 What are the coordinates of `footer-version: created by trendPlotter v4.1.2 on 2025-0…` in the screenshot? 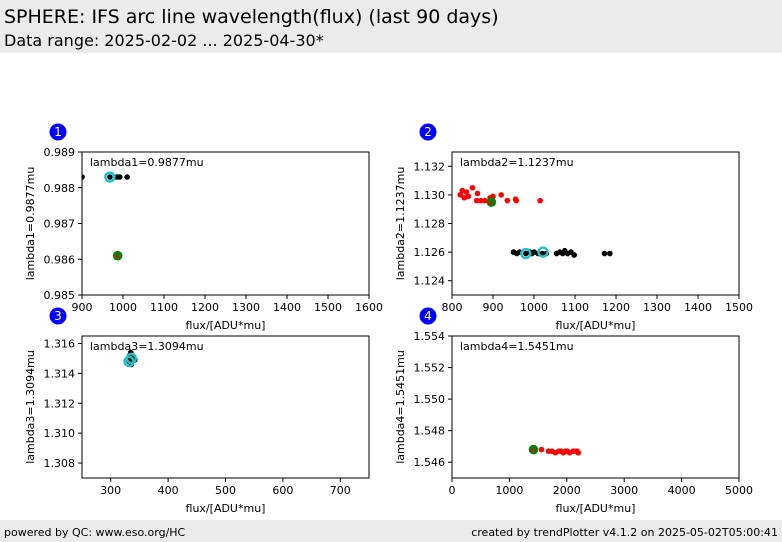 It's located at (624, 532).